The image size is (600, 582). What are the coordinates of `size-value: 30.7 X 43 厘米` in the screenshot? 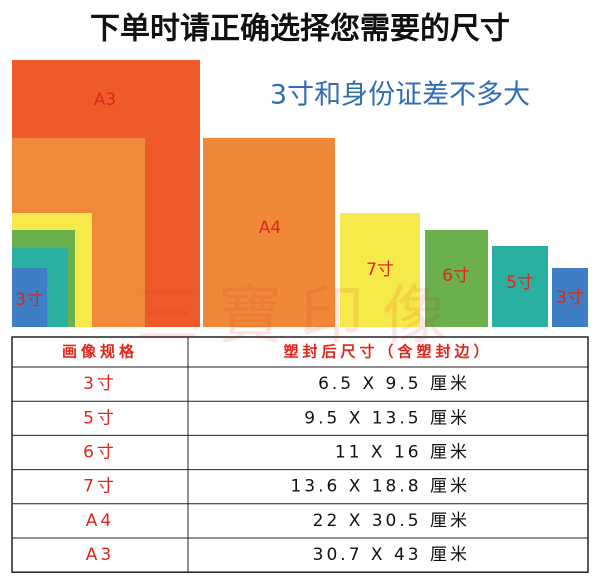 It's located at (391, 555).